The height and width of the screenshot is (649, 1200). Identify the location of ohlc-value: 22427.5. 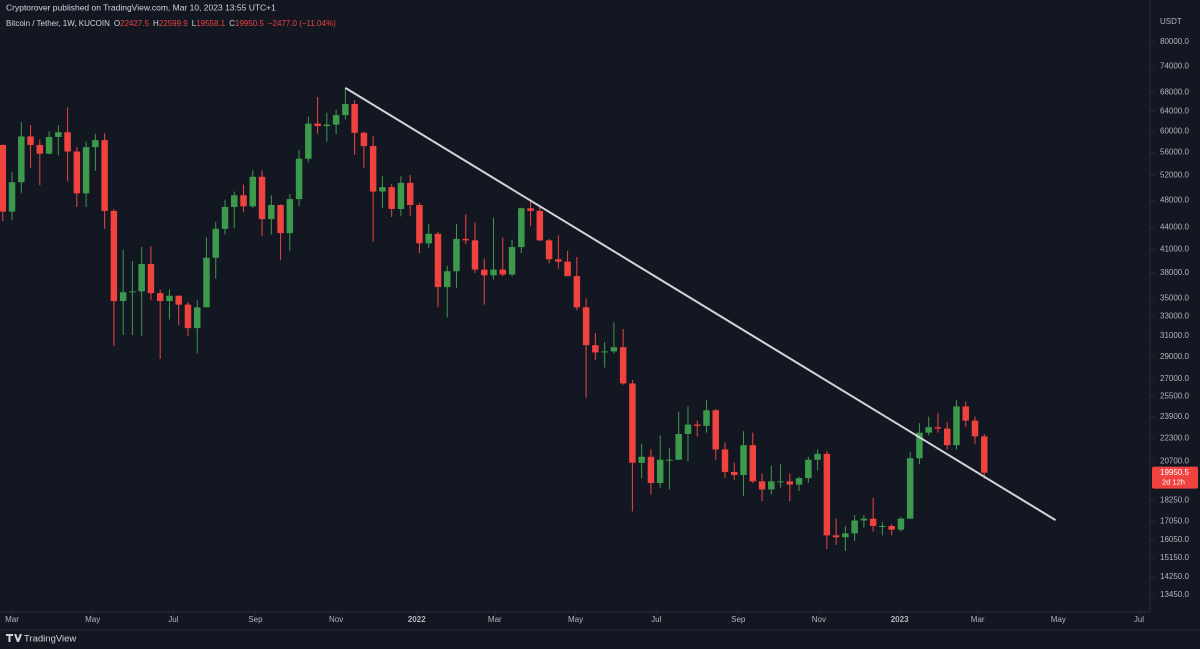
(134, 23).